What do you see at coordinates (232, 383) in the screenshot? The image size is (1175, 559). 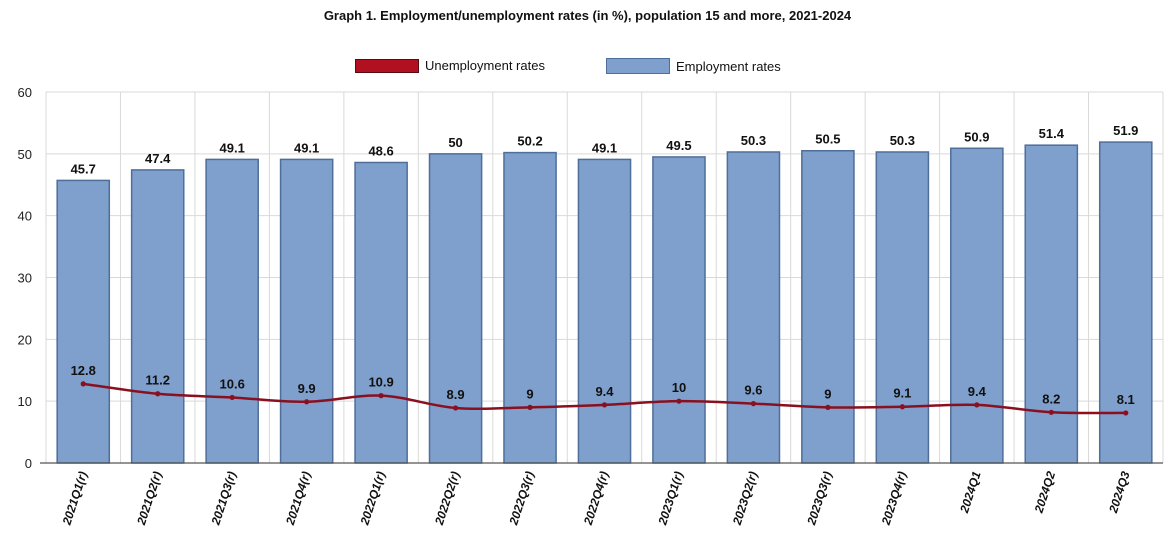 I see `unemployment-value-label: 10.6` at bounding box center [232, 383].